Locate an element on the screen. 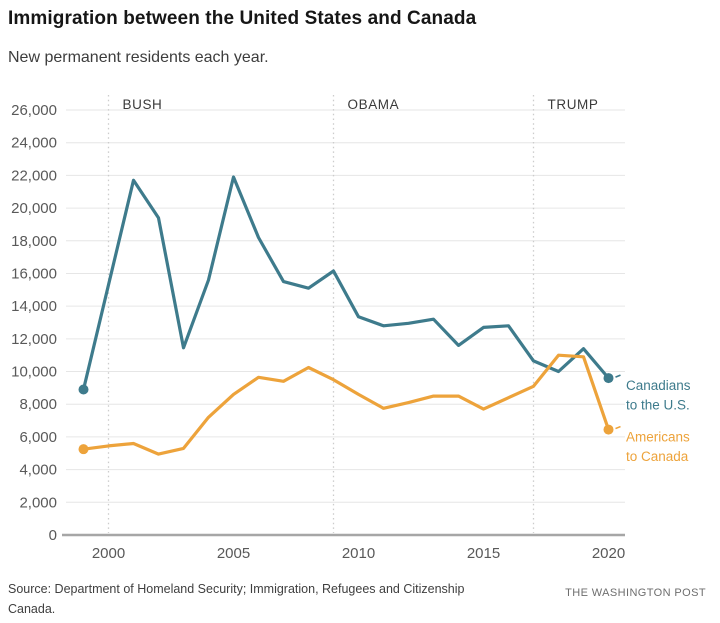 Image resolution: width=720 pixels, height=623 pixels. legend-label-americans-to-canada-line1: Americans is located at coordinates (658, 437).